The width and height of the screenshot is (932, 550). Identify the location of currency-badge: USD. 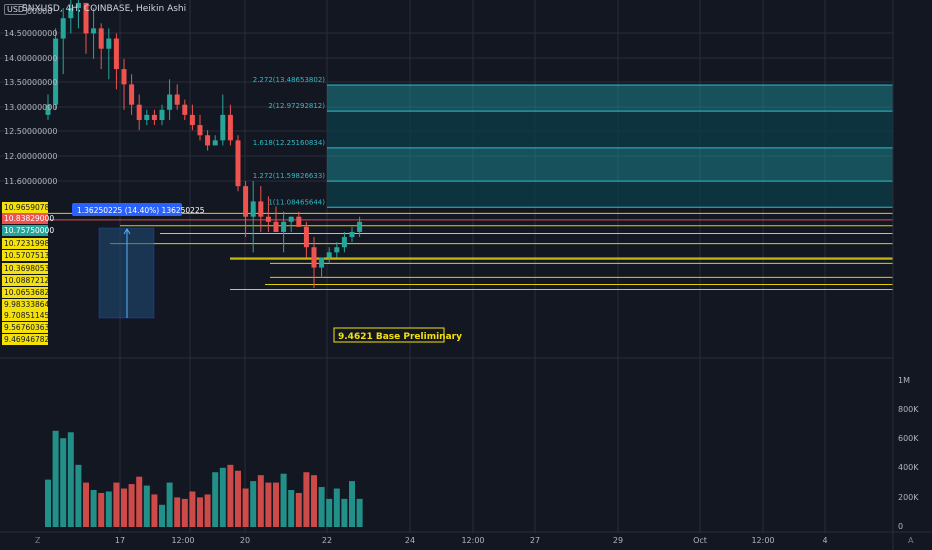
(16, 9).